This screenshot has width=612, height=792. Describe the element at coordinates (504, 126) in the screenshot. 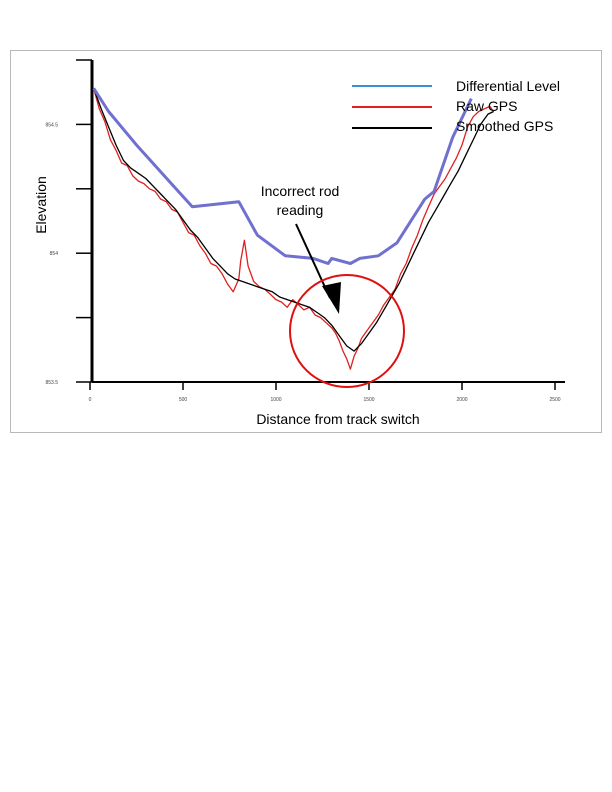

I see `legend-label-smoothed-gps: Smoothed GPS` at that location.